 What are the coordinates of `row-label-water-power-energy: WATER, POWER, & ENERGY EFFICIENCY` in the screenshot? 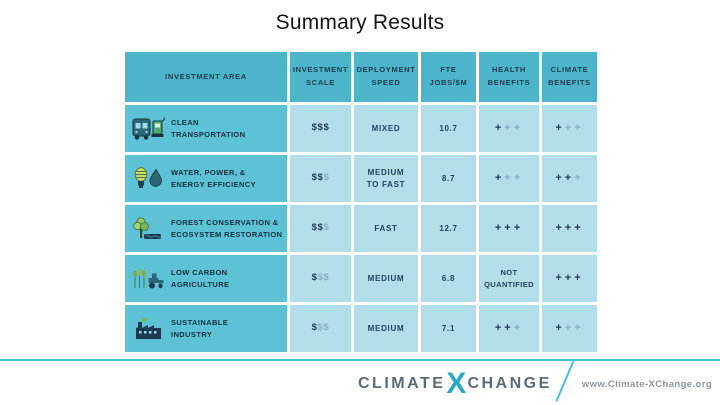 It's located at (206, 178).